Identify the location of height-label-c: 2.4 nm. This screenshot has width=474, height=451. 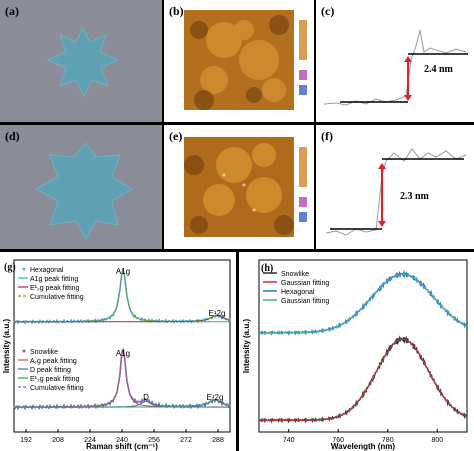
(438, 69).